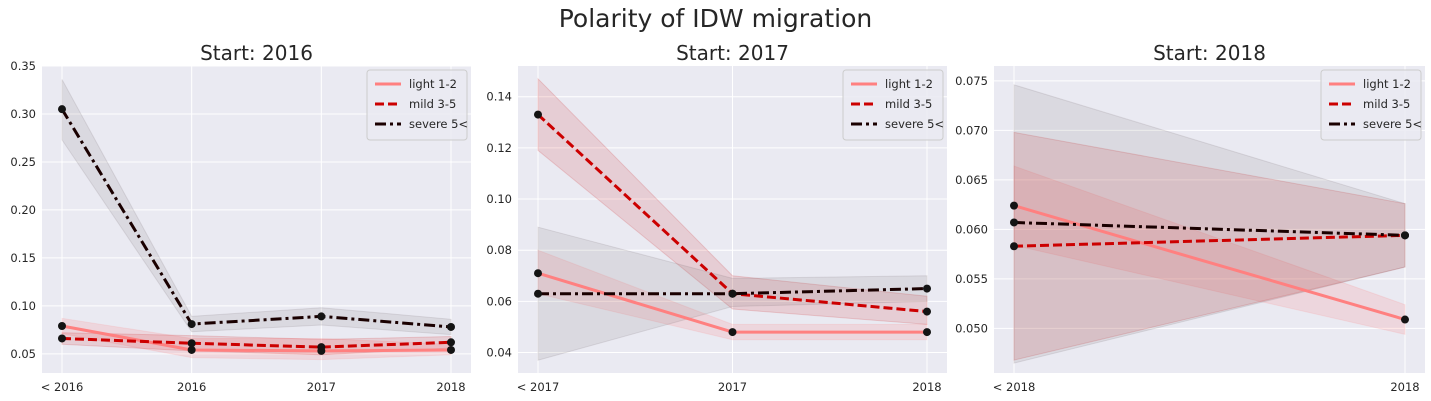 This screenshot has width=1431, height=401. What do you see at coordinates (191, 387) in the screenshot?
I see `x-tick-label: 2016` at bounding box center [191, 387].